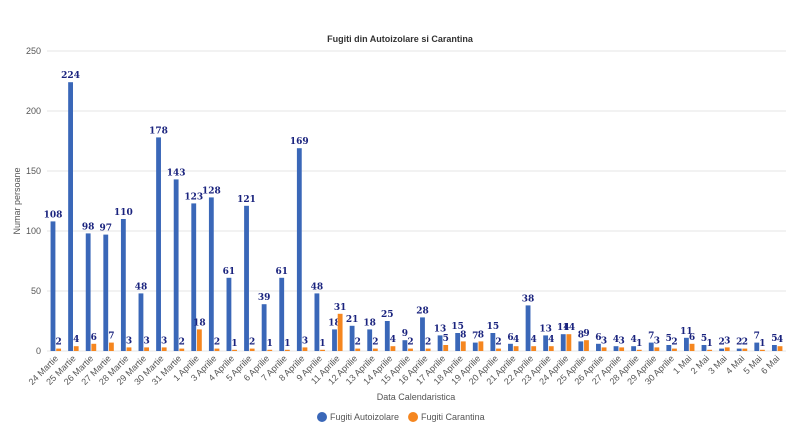 The height and width of the screenshot is (432, 800). Describe the element at coordinates (176, 173) in the screenshot. I see `value-label: 143` at that location.